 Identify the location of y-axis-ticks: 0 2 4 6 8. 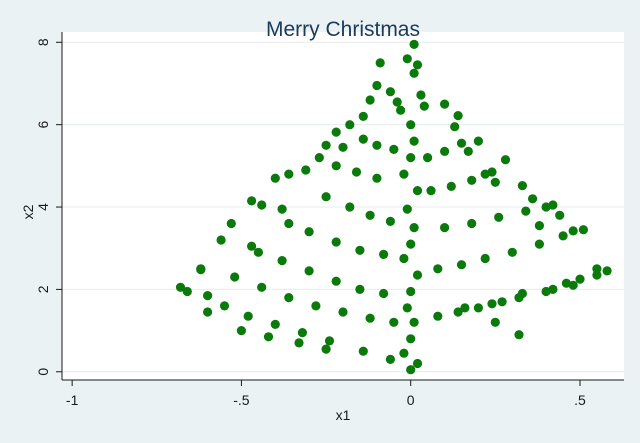
(48, 207).